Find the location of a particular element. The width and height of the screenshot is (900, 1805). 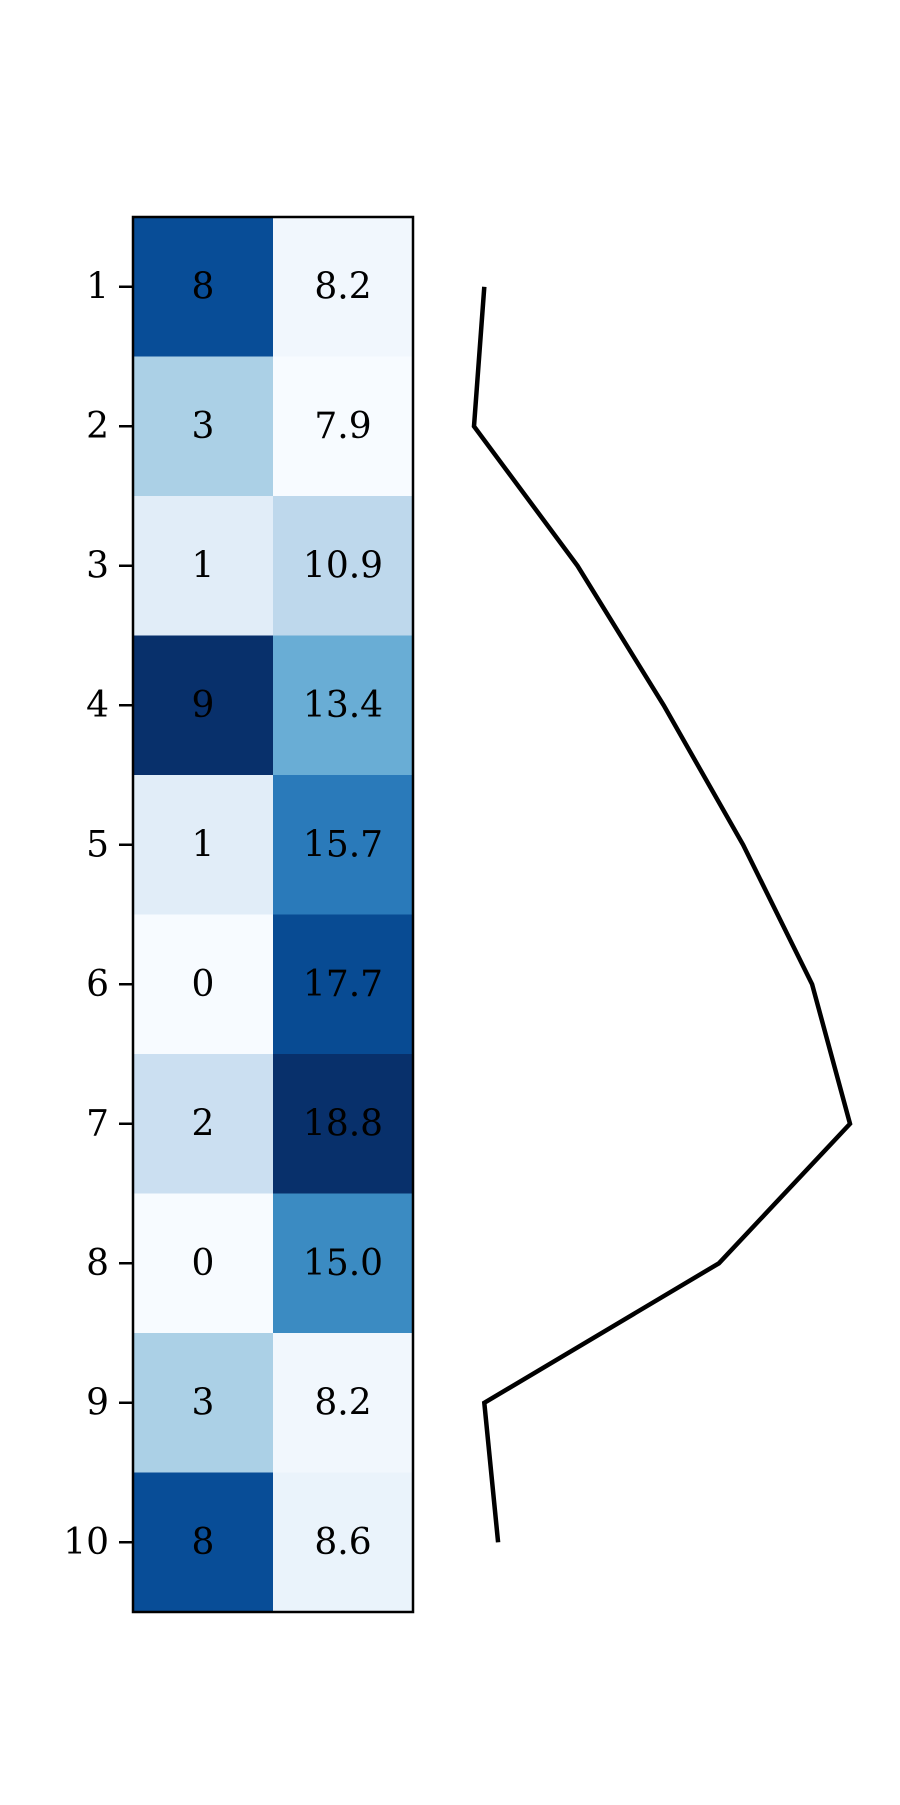

y-tick-label: 1 is located at coordinates (97, 286).